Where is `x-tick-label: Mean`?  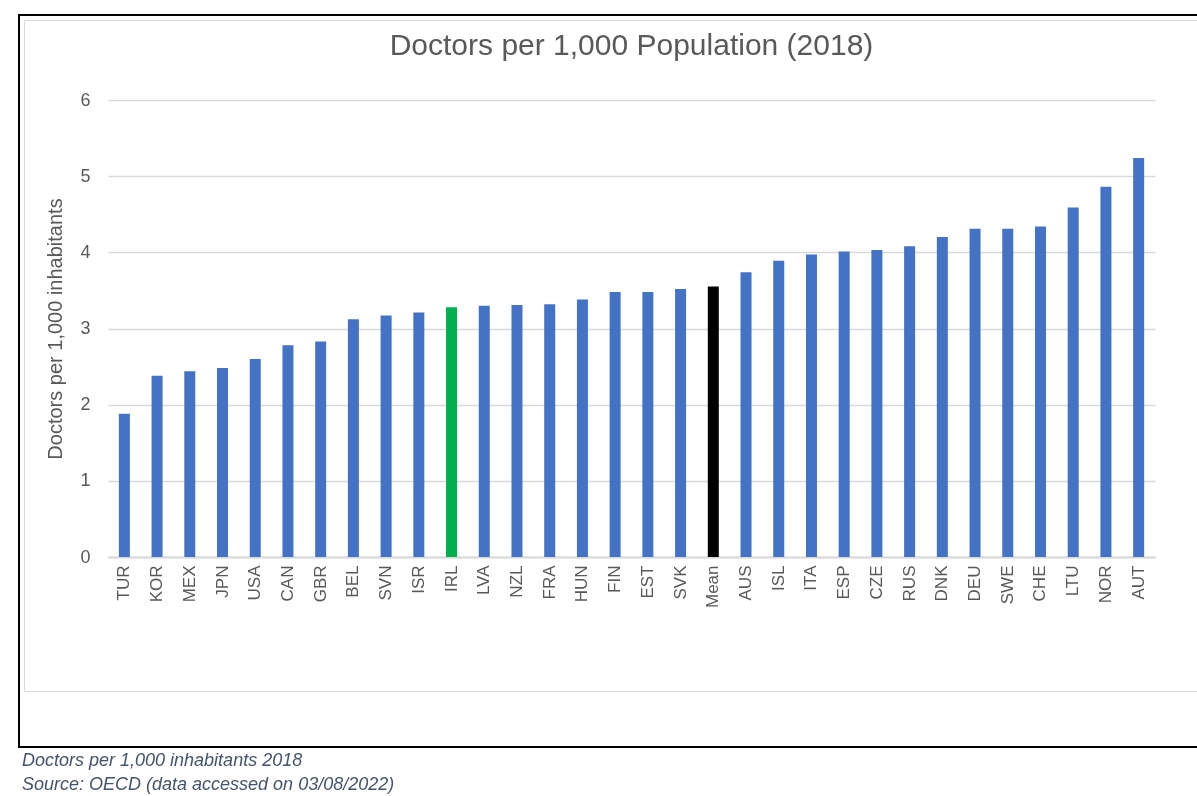
x-tick-label: Mean is located at coordinates (713, 587).